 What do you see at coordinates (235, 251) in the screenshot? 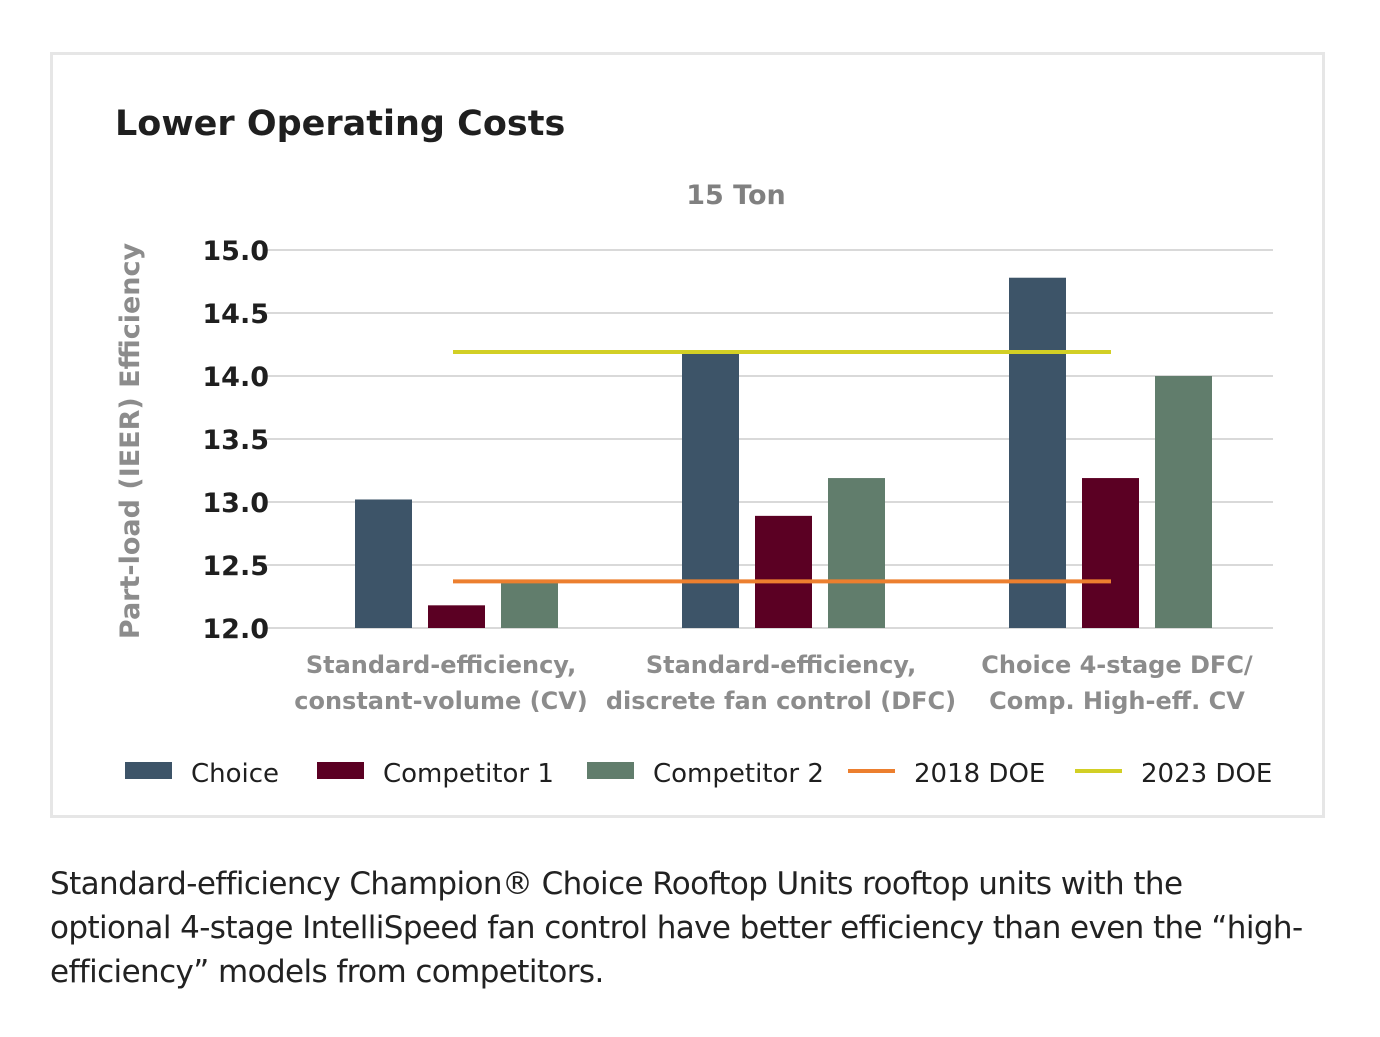
I see `y-tick-label-15-0: 15.0` at bounding box center [235, 251].